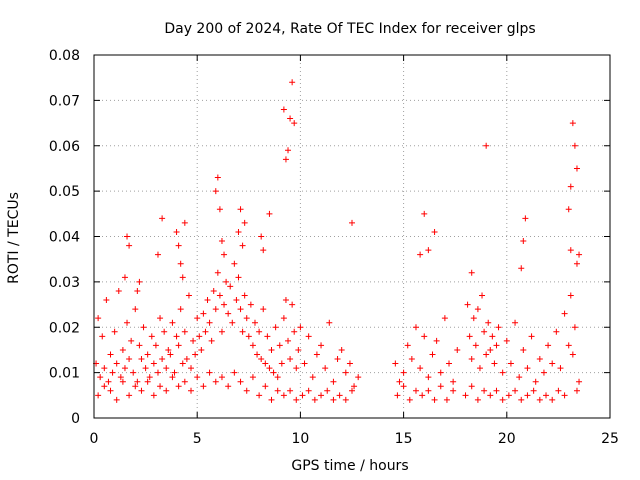 This screenshot has height=480, width=640. Describe the element at coordinates (349, 466) in the screenshot. I see `x-axis-label: GPS time / hours` at that location.